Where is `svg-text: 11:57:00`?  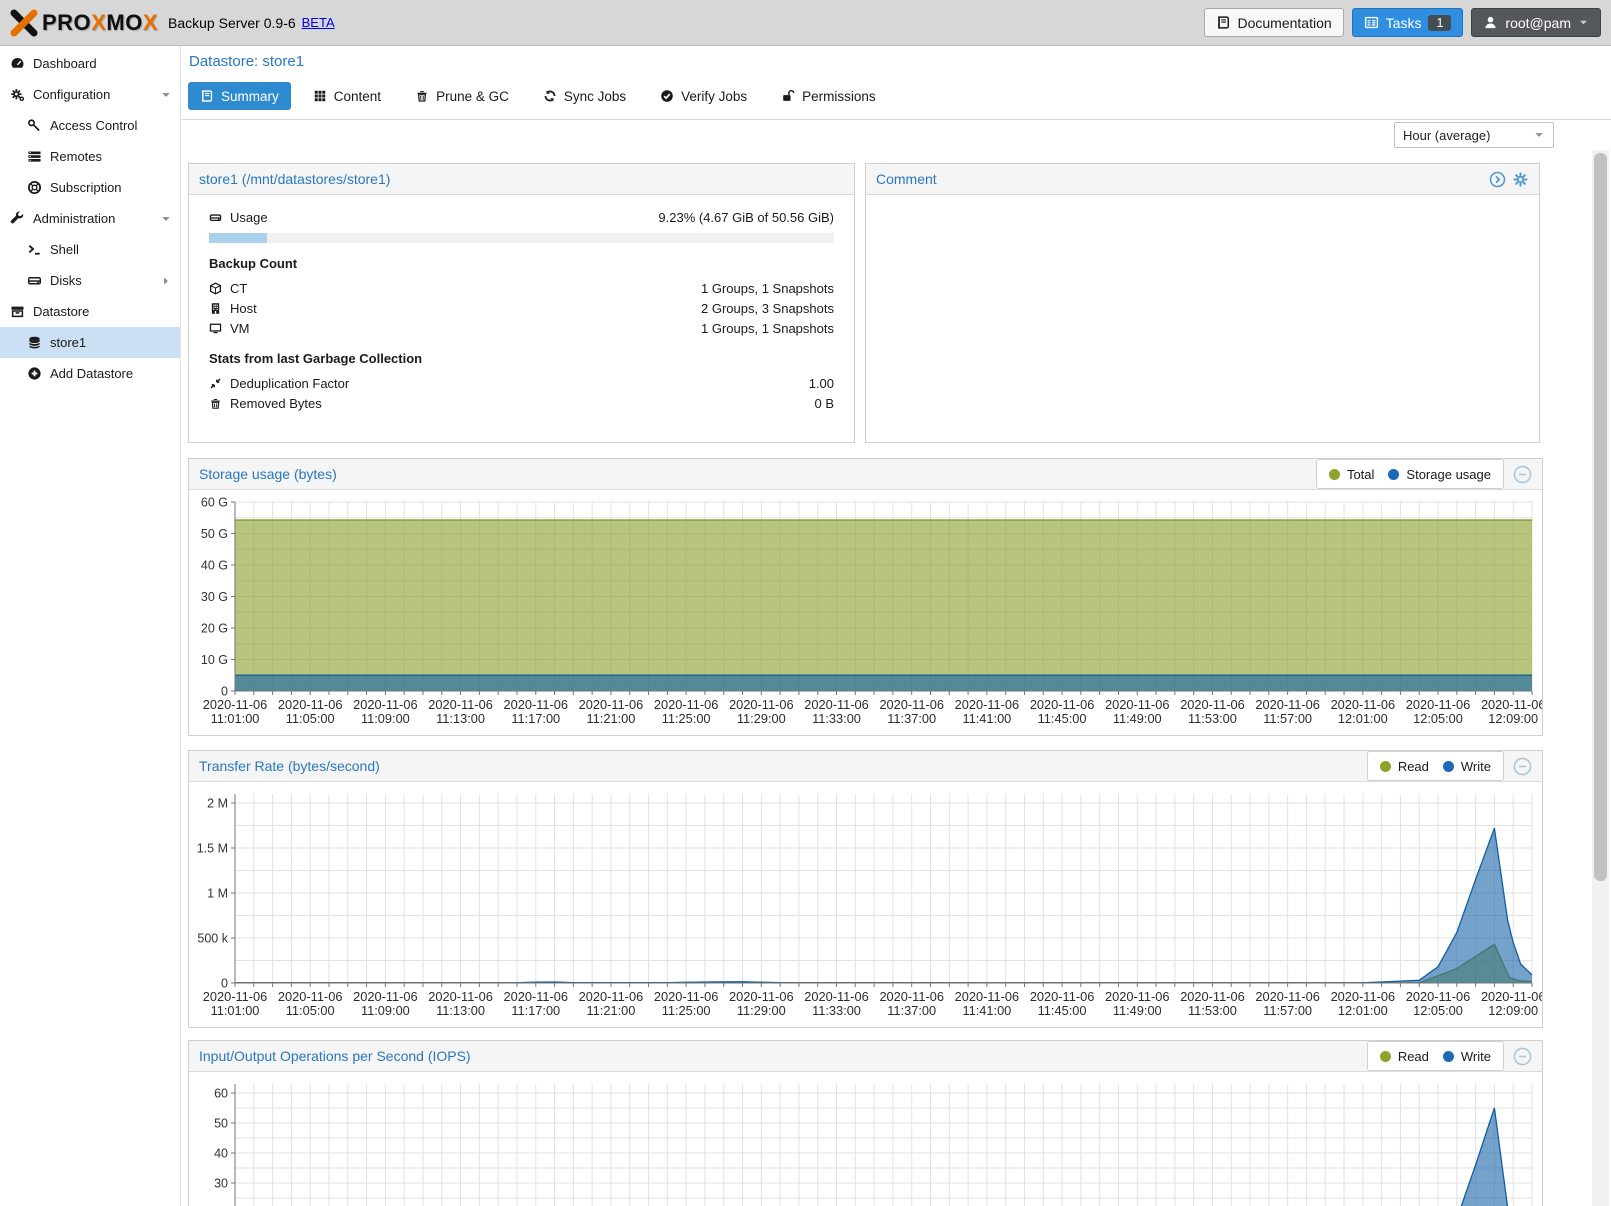
svg-text: 11:57:00 is located at coordinates (1287, 1010).